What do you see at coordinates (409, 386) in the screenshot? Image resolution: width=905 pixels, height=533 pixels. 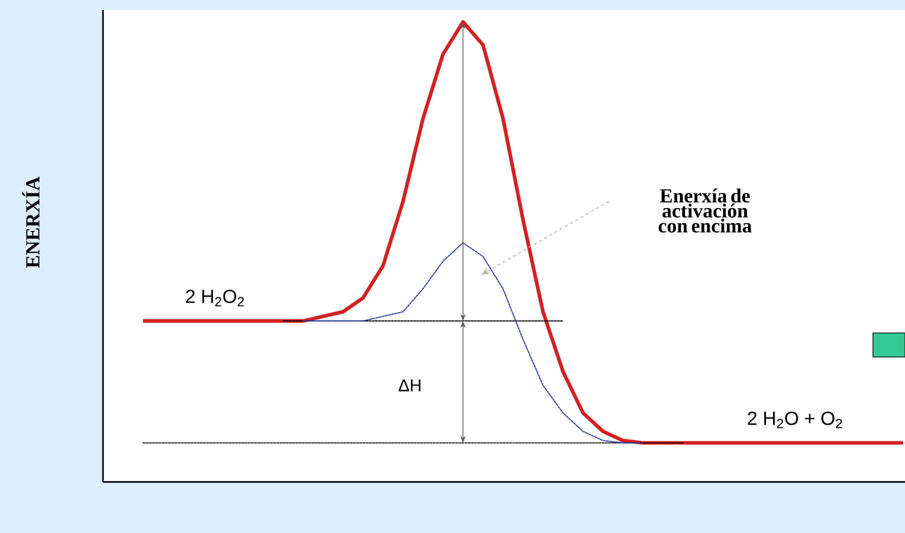 I see `annotation: ΔH` at bounding box center [409, 386].